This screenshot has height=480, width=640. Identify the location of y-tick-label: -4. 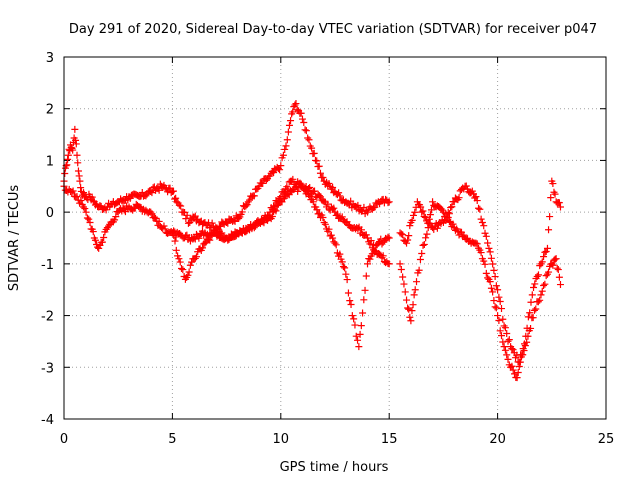
(47, 420).